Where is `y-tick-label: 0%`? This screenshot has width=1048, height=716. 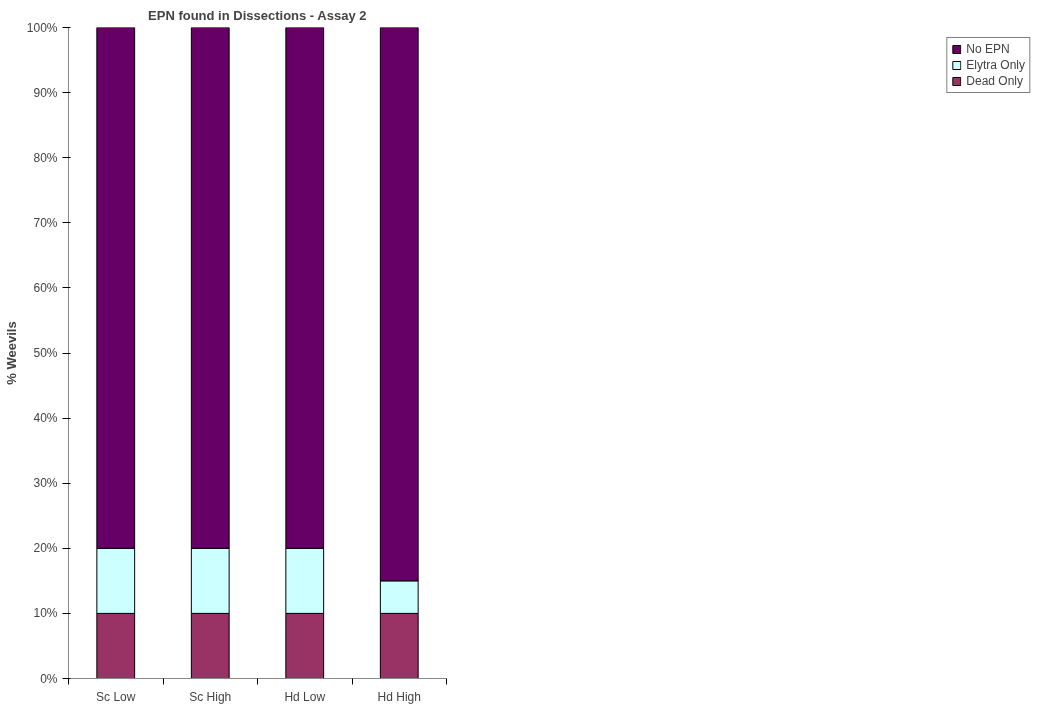
y-tick-label: 0% is located at coordinates (49, 678).